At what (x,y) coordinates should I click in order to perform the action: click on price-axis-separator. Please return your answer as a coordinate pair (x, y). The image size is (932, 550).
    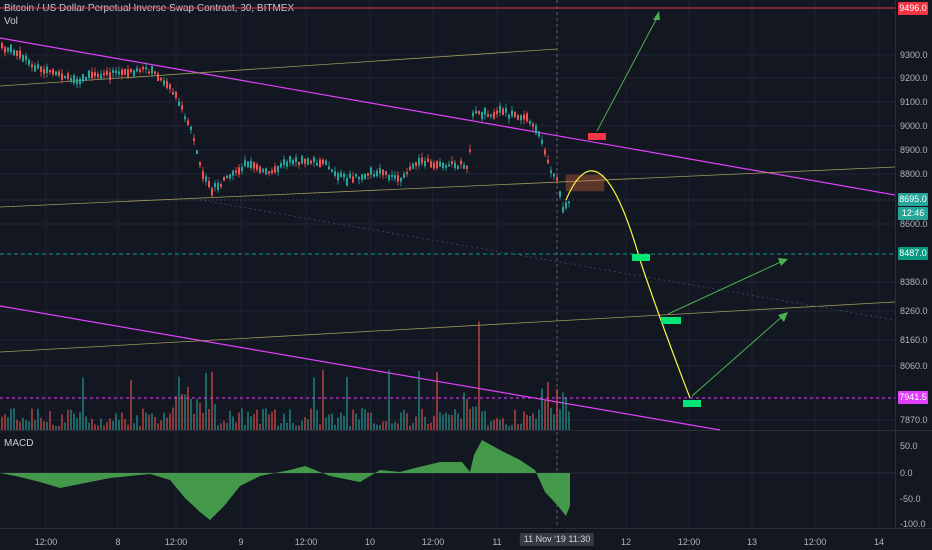
    Looking at the image, I should click on (895, 264).